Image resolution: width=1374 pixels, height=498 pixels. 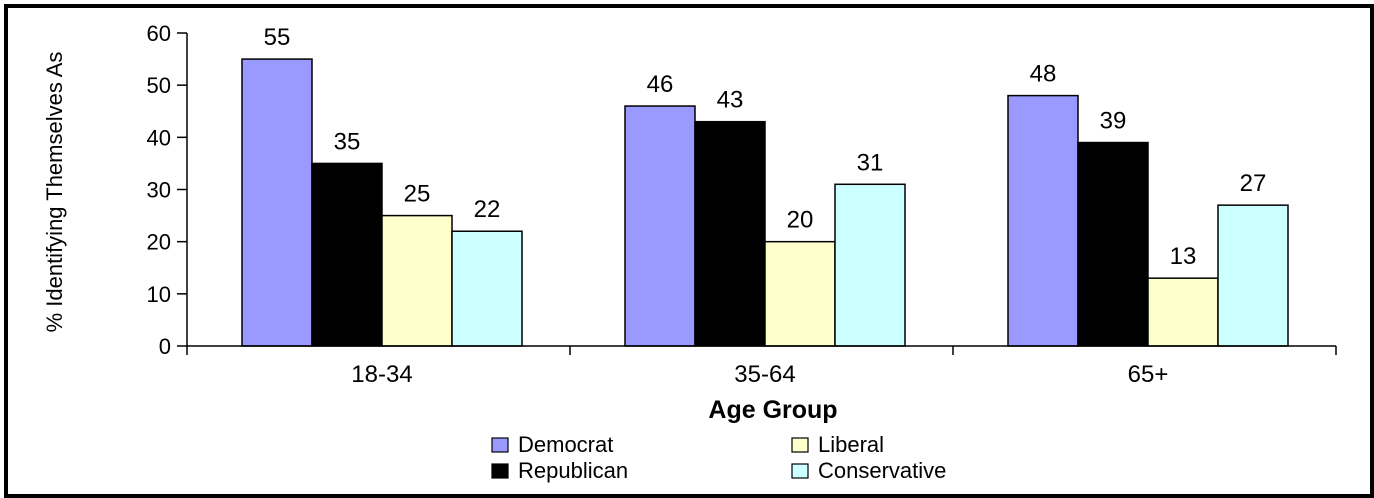 I want to click on y-axis-title: % Identifying Themselves As, so click(x=54, y=192).